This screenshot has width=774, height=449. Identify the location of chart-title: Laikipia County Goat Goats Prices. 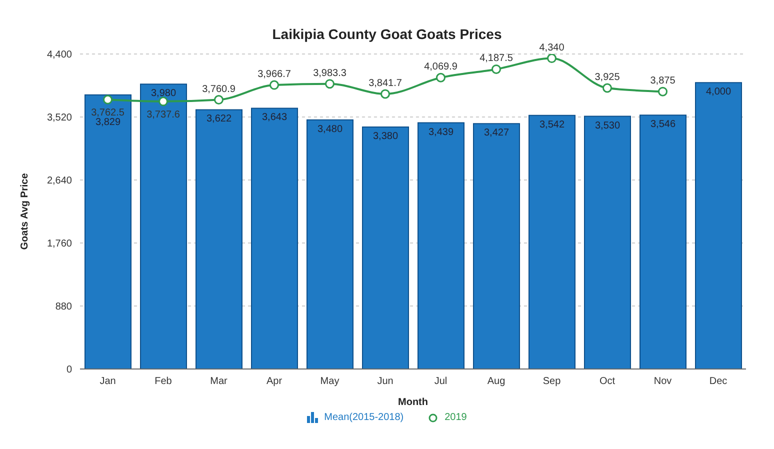
(387, 33).